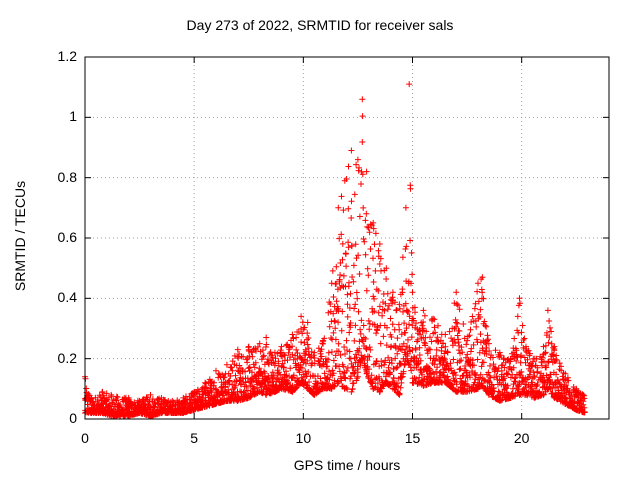 The height and width of the screenshot is (480, 640). What do you see at coordinates (303, 438) in the screenshot?
I see `x-tick-label: 10` at bounding box center [303, 438].